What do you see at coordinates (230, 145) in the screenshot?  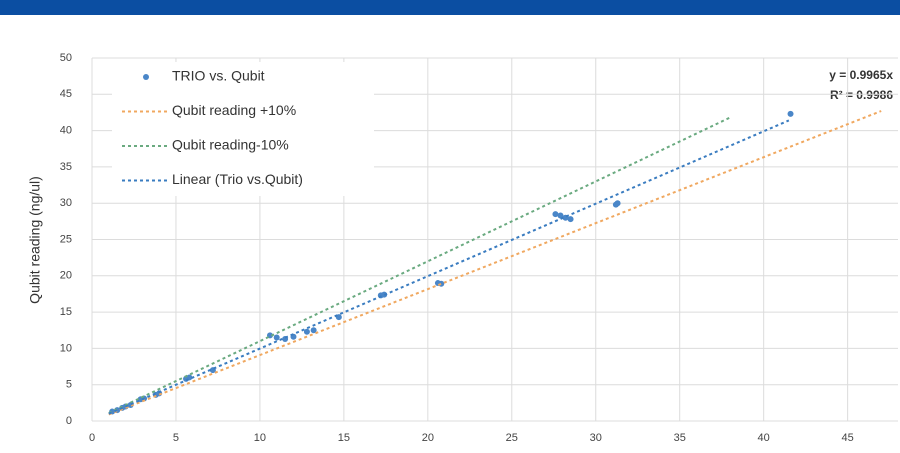 I see `legend-label: Qubit reading-10%` at bounding box center [230, 145].